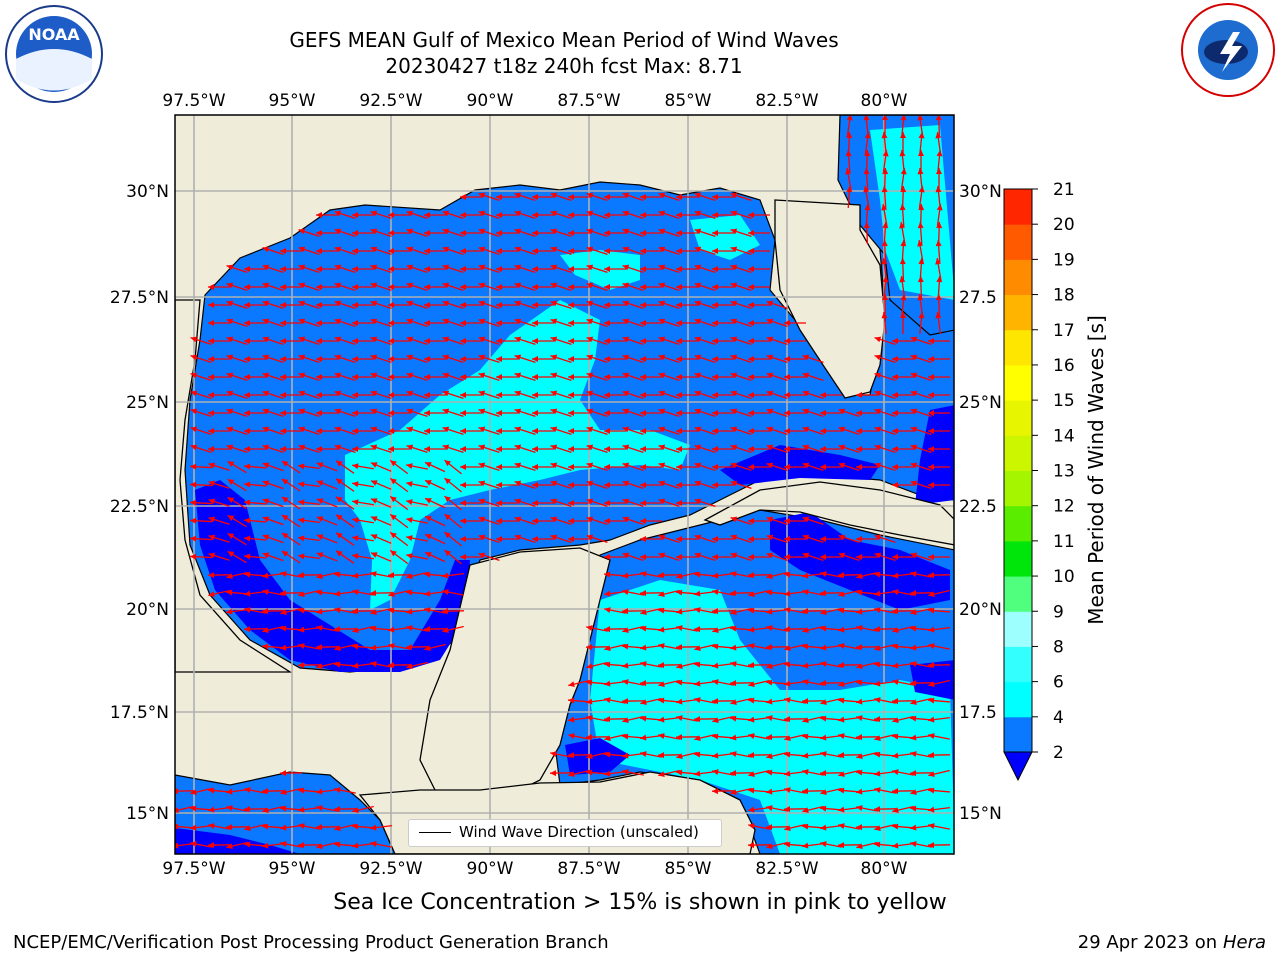 This screenshot has height=960, width=1280. I want to click on colorbar-tick-label: 18, so click(1064, 296).